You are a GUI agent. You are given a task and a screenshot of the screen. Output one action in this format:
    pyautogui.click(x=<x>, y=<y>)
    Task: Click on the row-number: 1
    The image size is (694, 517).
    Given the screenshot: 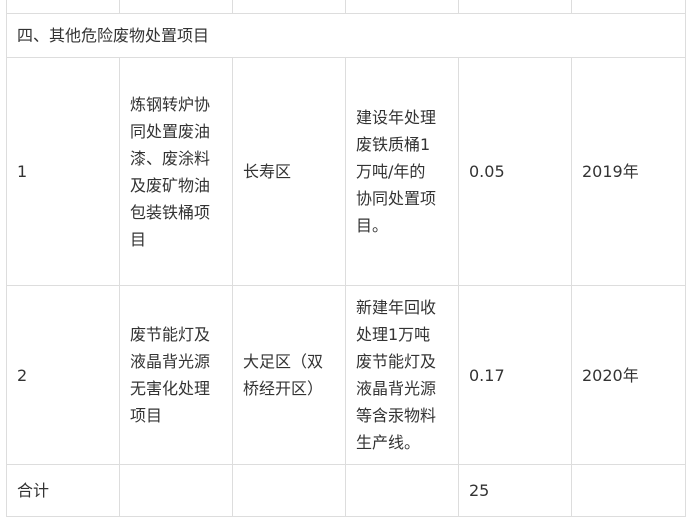 What is the action you would take?
    pyautogui.click(x=63, y=171)
    